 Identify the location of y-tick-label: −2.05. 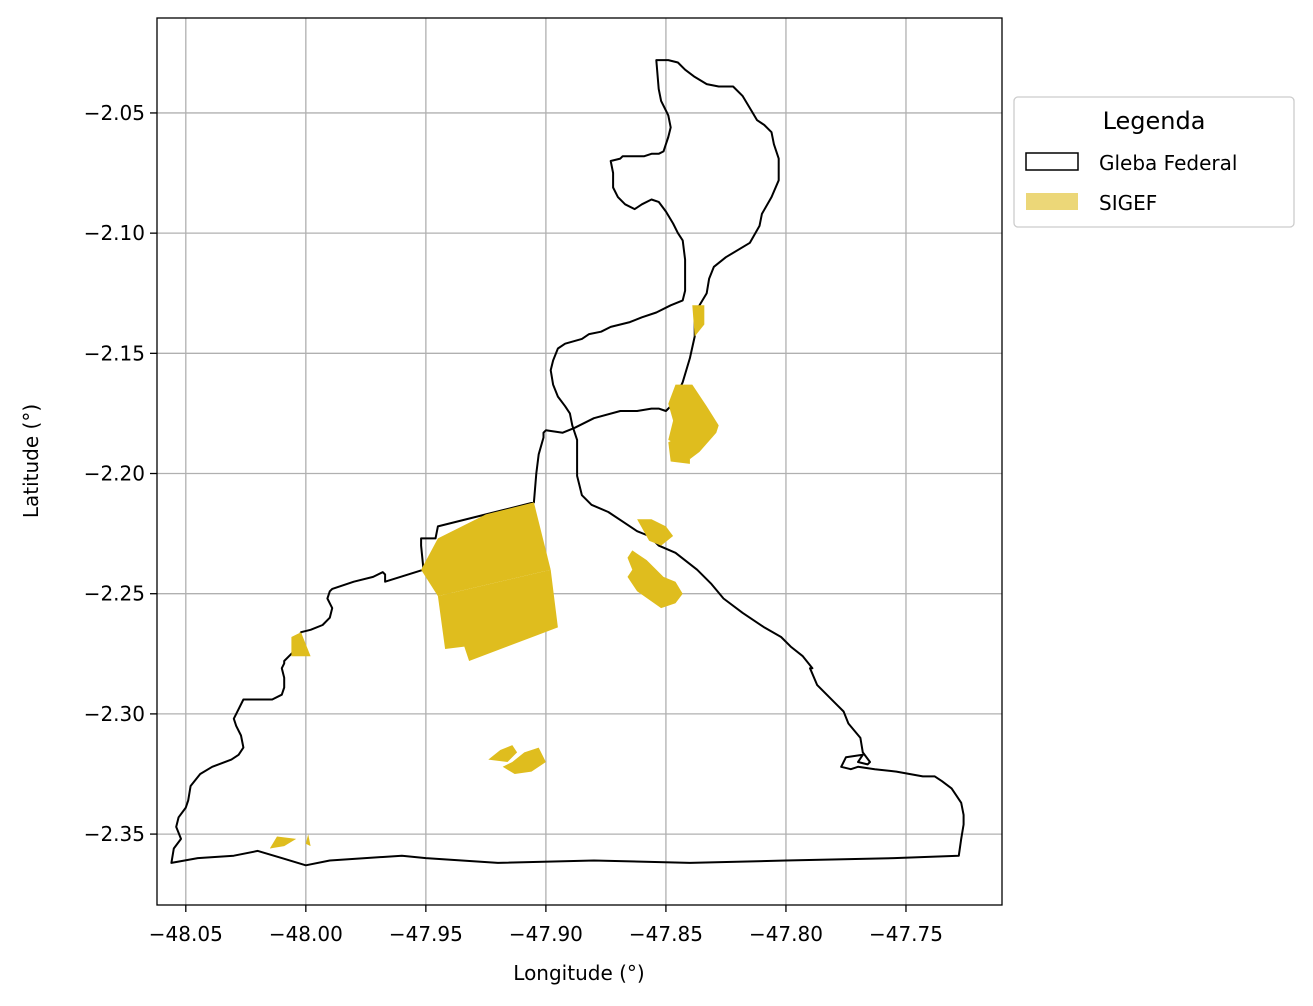
(114, 113).